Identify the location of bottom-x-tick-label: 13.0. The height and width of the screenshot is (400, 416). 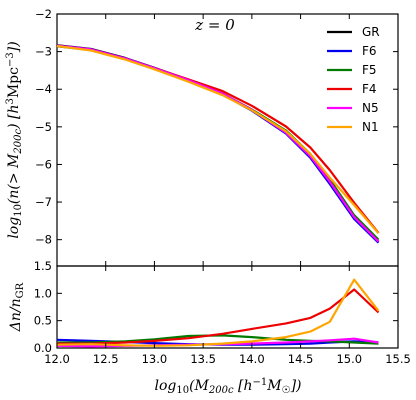
(155, 359).